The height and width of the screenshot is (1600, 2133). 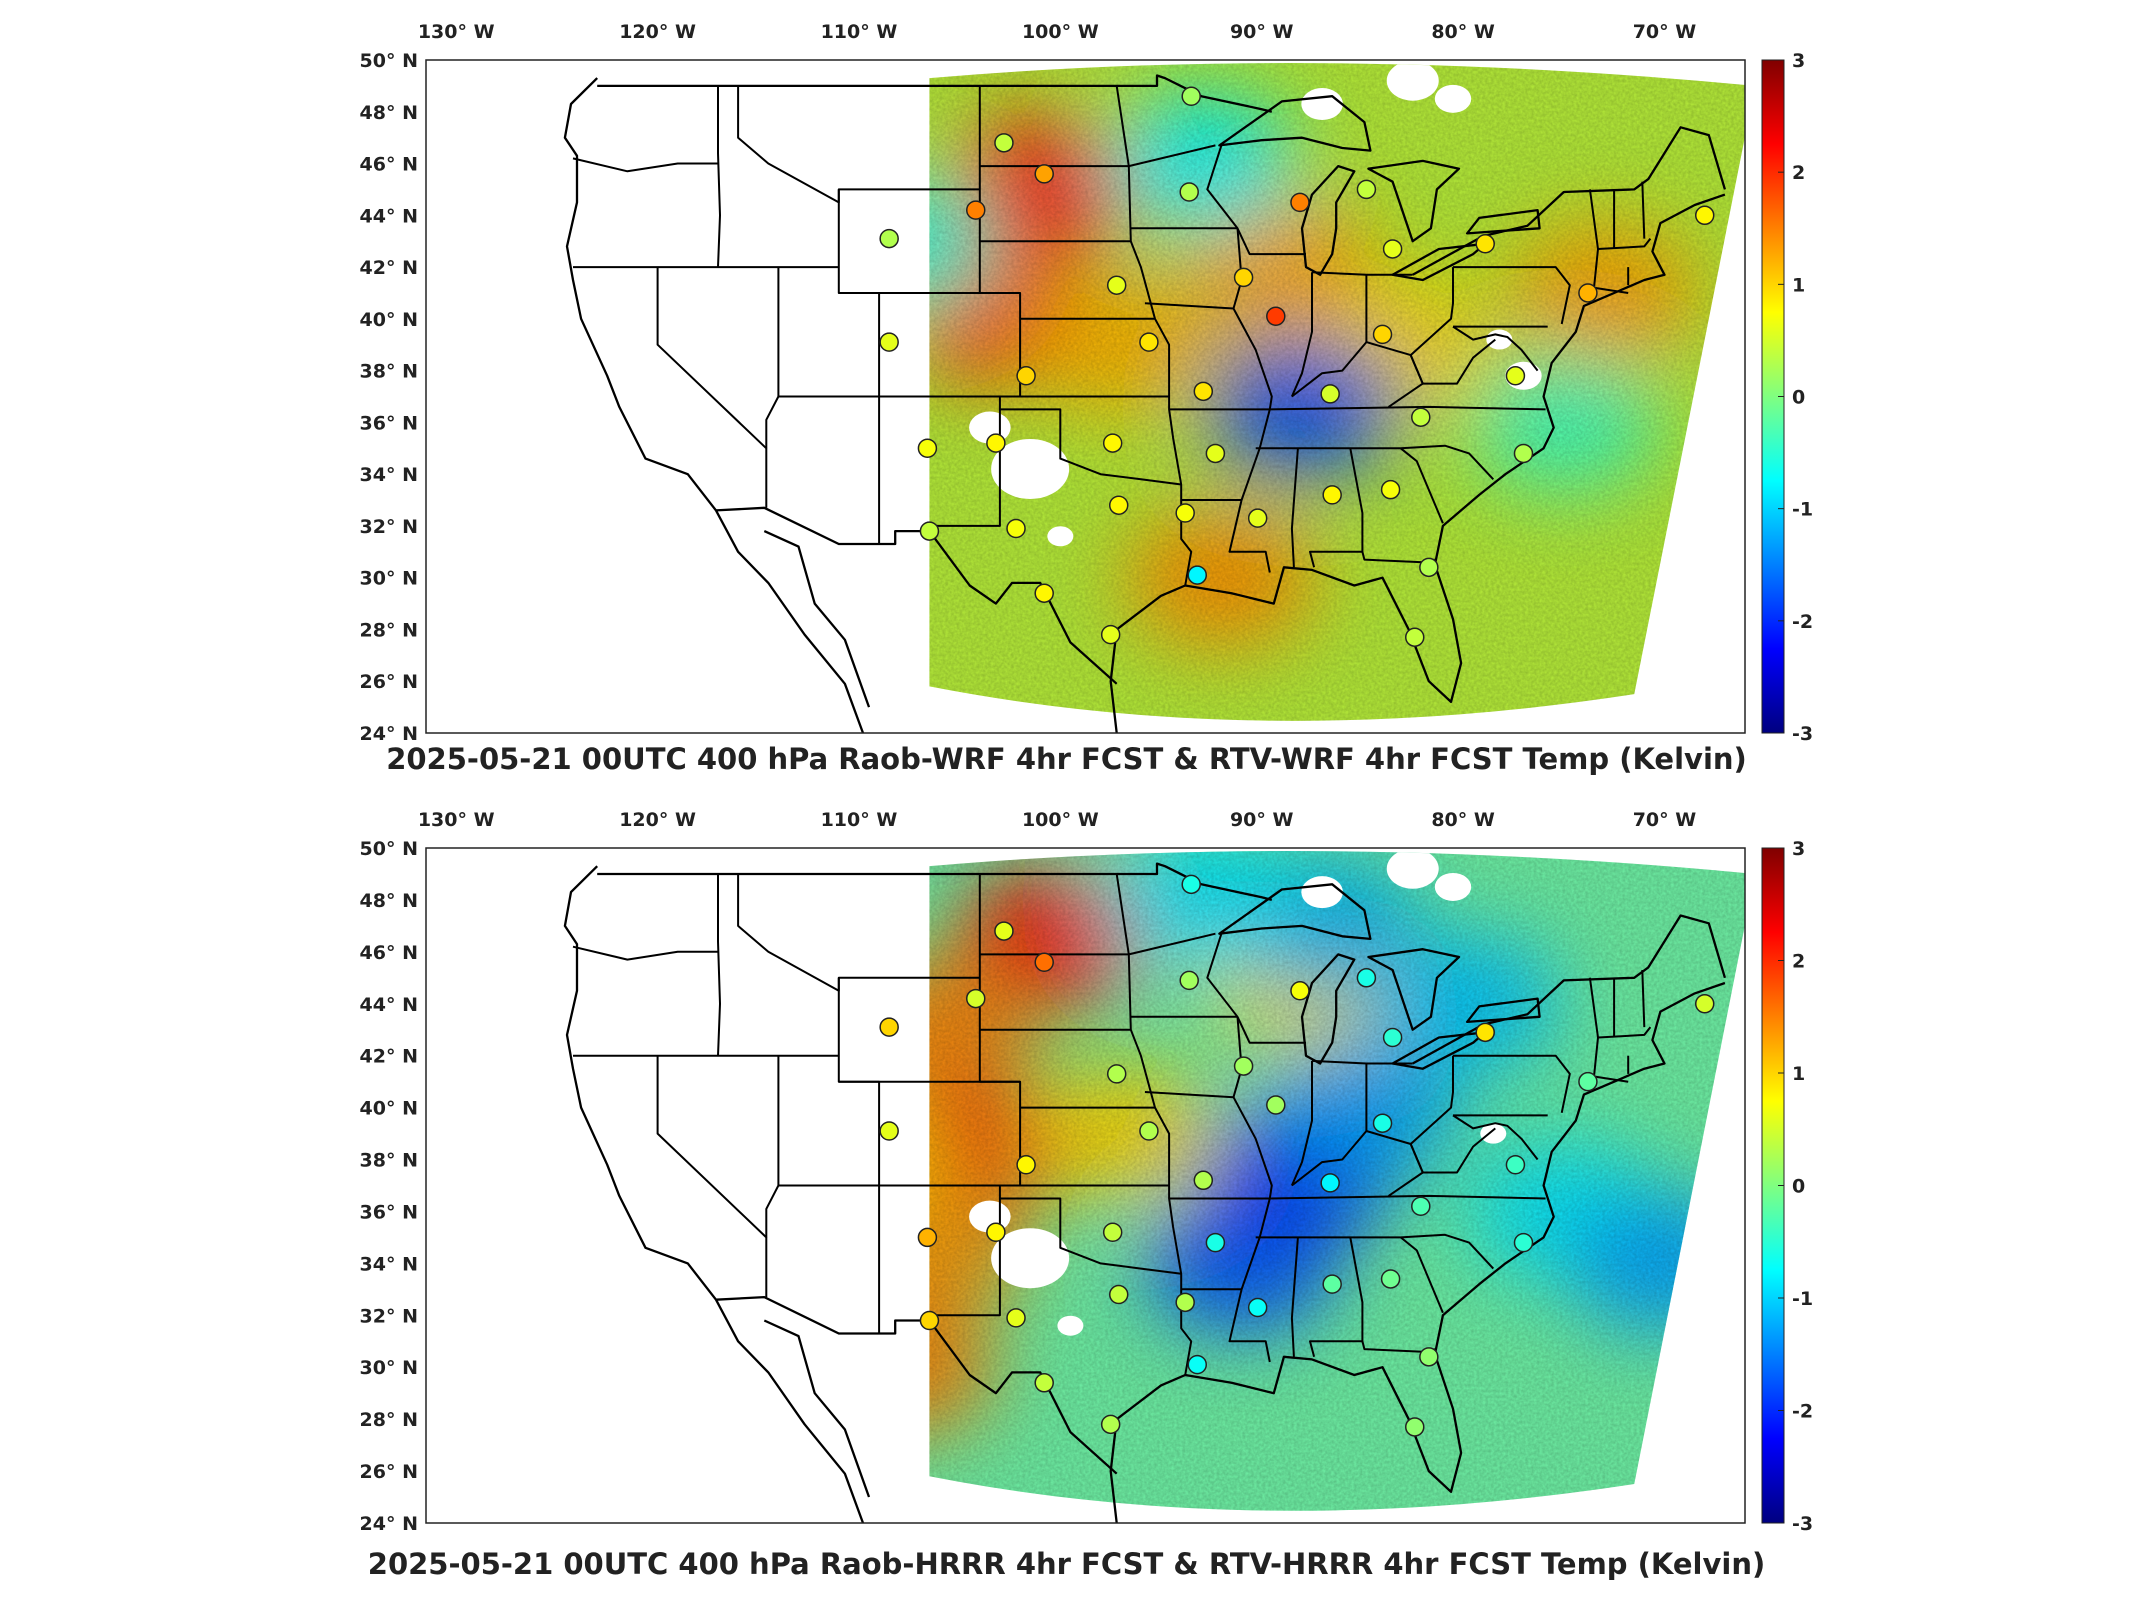 What do you see at coordinates (389, 268) in the screenshot?
I see `lat-tick-label: 42° N` at bounding box center [389, 268].